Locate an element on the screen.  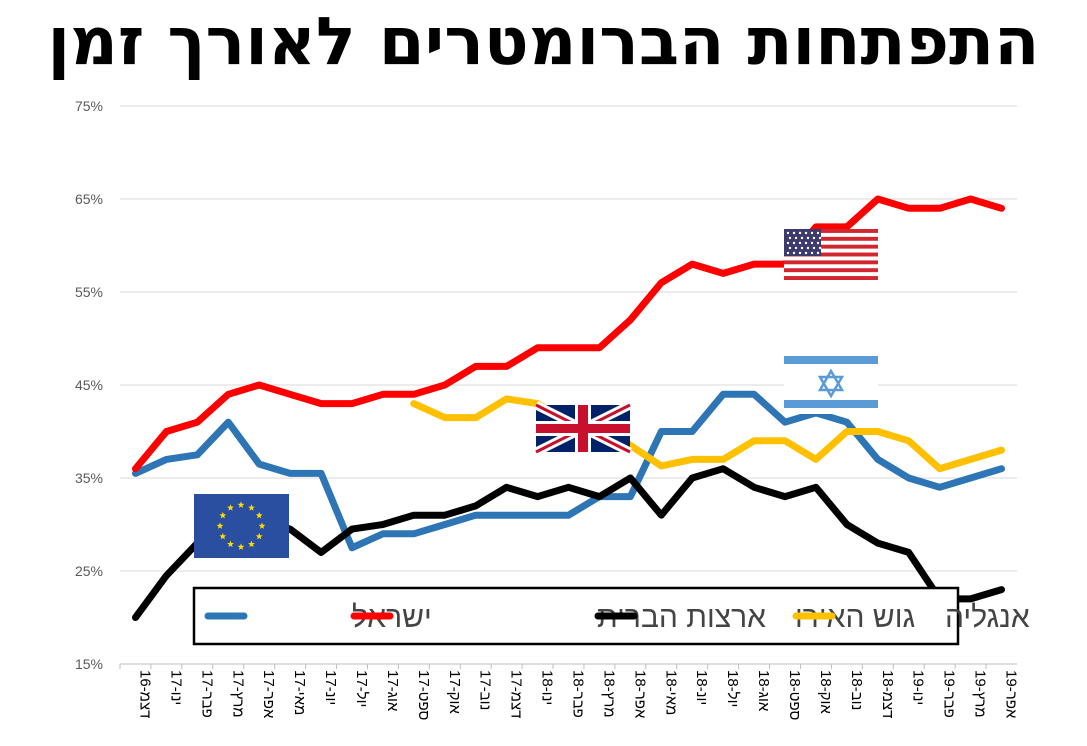
y-tick-label: 75% is located at coordinates (89, 106).